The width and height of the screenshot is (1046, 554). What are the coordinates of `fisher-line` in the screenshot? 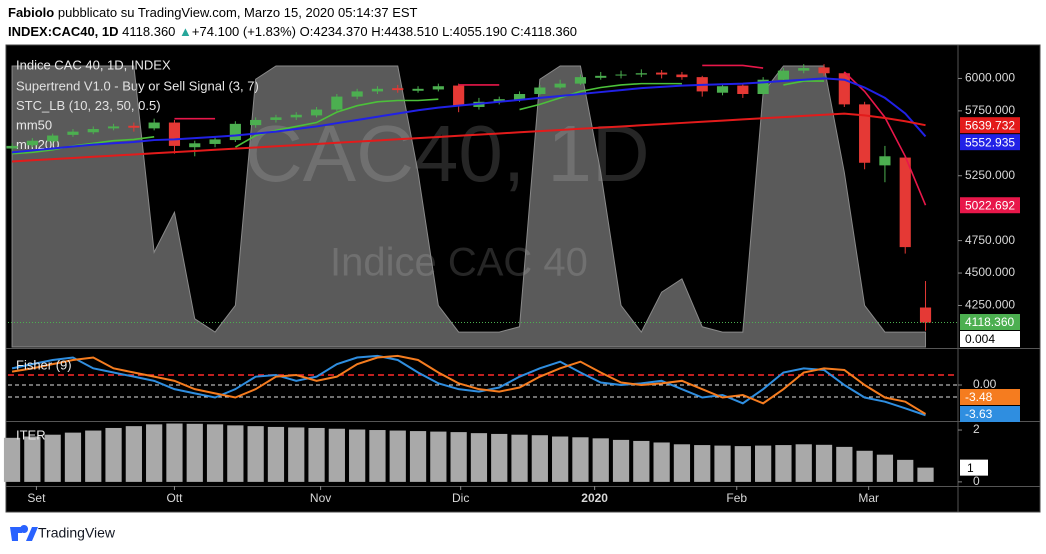 It's located at (468, 385).